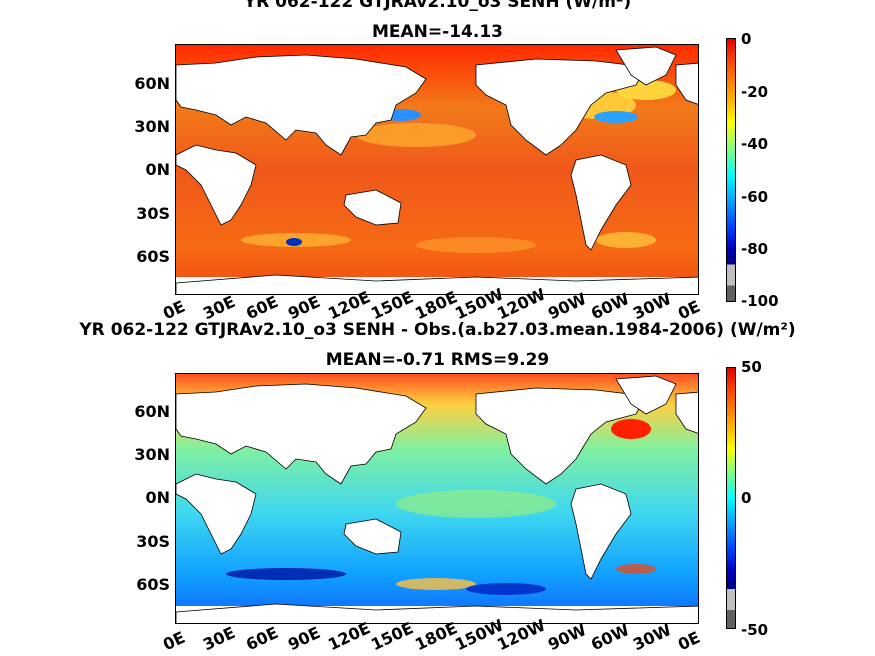  What do you see at coordinates (157, 497) in the screenshot?
I see `panel2-lat-label: 0N` at bounding box center [157, 497].